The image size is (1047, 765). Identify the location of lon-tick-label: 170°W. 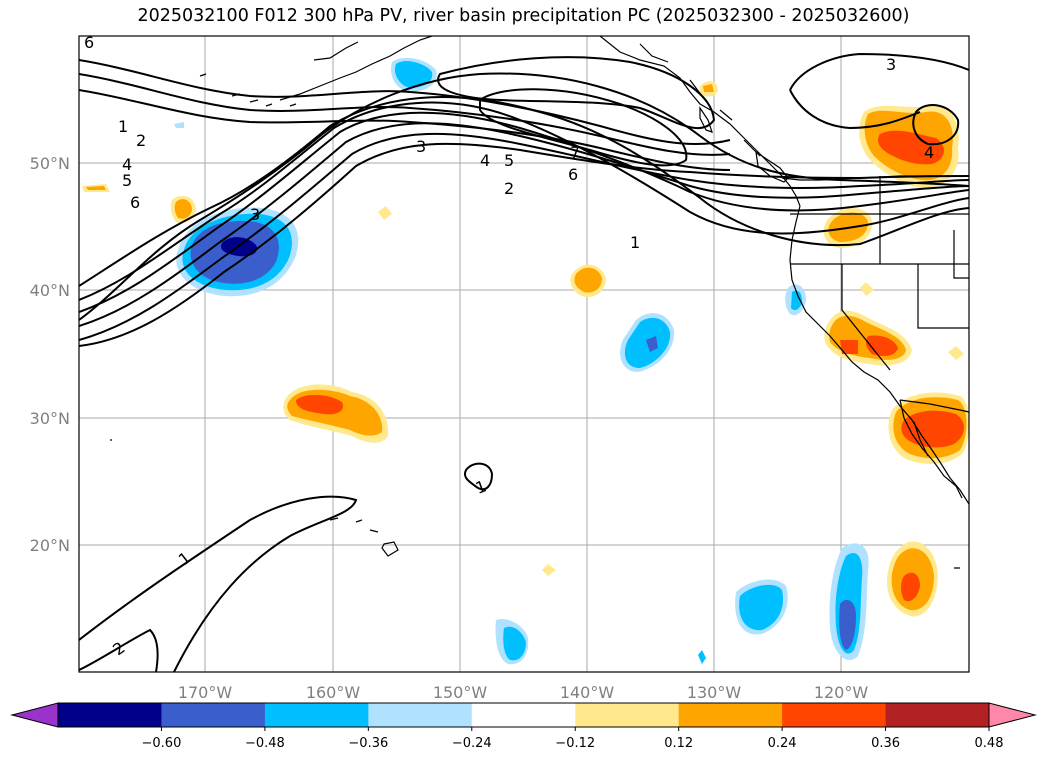
(205, 692).